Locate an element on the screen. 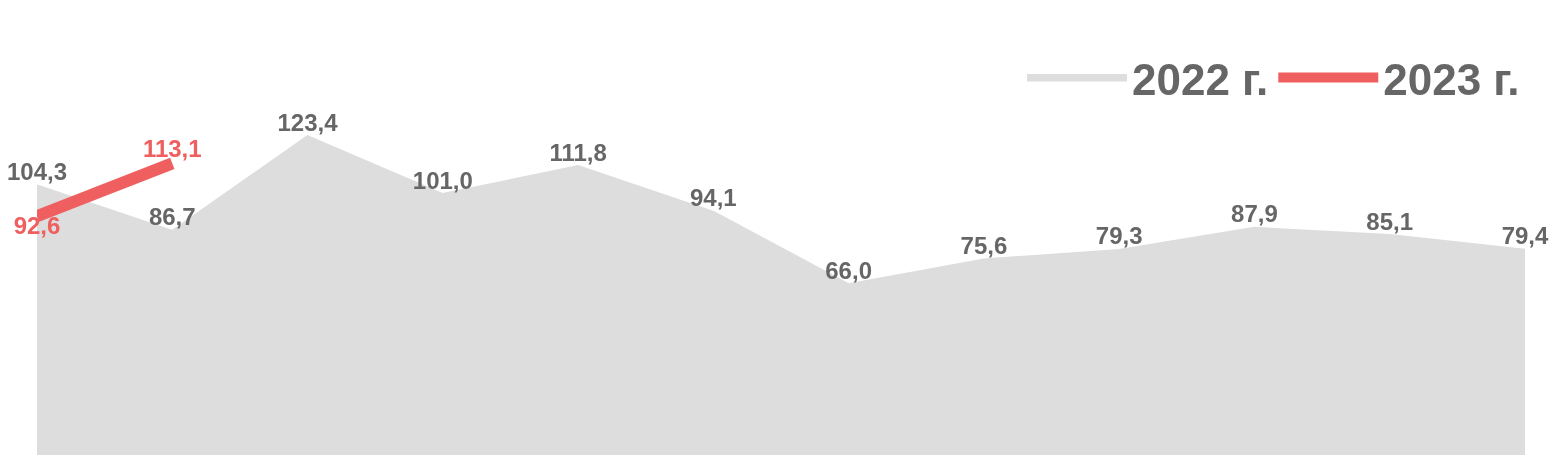  legend-label: 2022 г. is located at coordinates (1200, 79).